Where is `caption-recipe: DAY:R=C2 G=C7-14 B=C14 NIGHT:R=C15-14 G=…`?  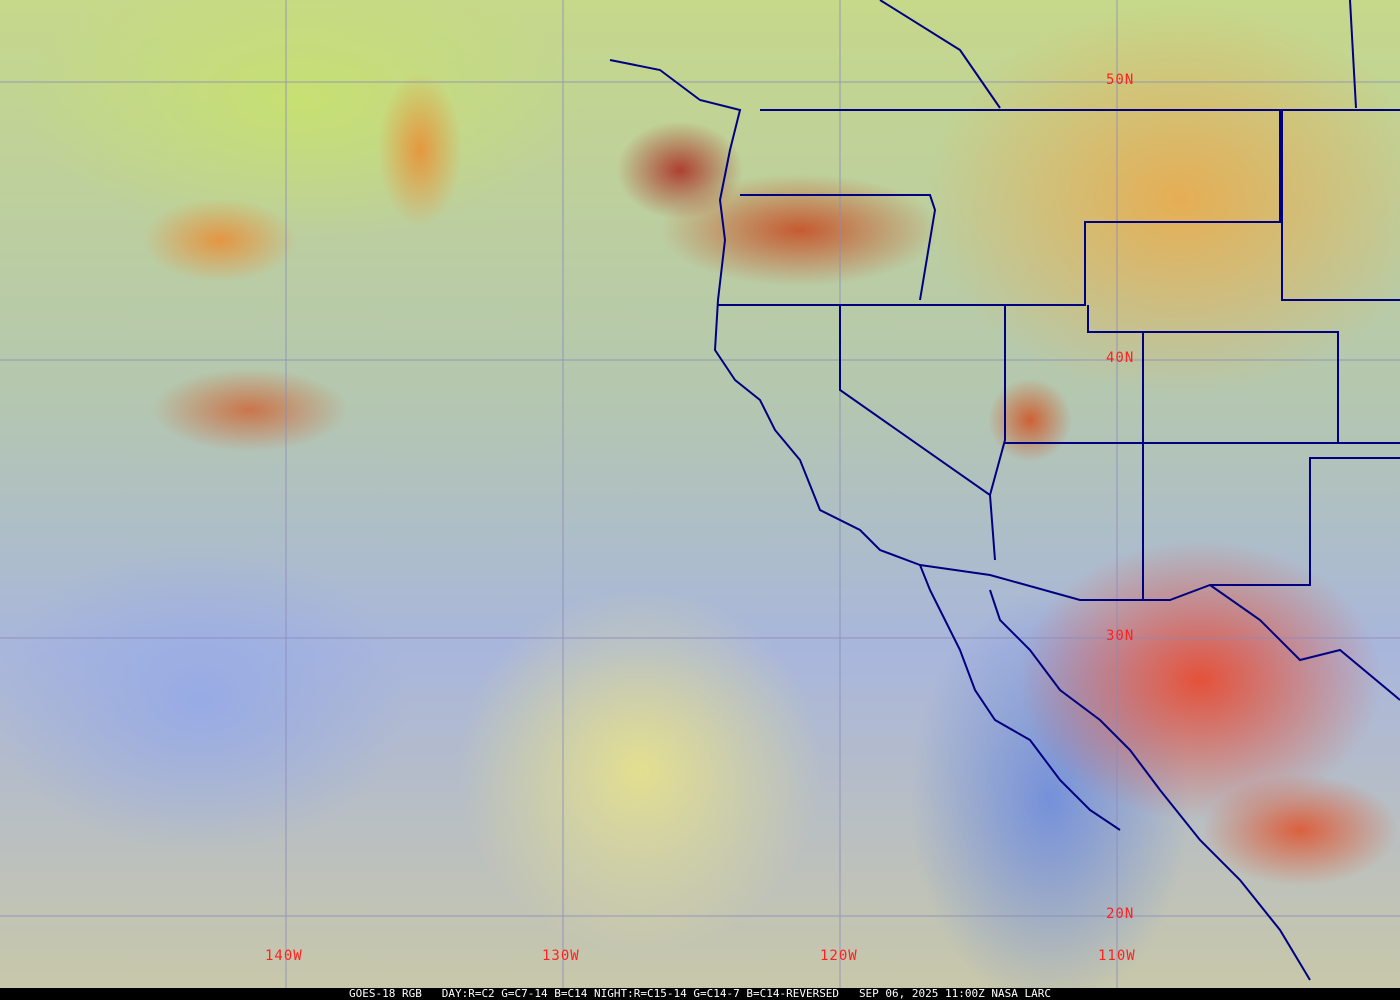 caption-recipe: DAY:R=C2 G=C7-14 B=C14 NIGHT:R=C15-14 G=… is located at coordinates (640, 993).